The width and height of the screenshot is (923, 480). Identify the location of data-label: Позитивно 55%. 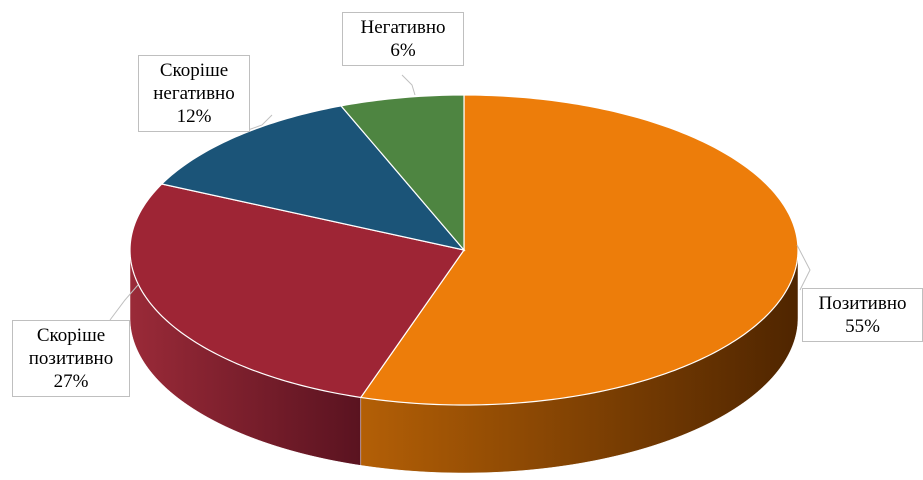
(862, 315).